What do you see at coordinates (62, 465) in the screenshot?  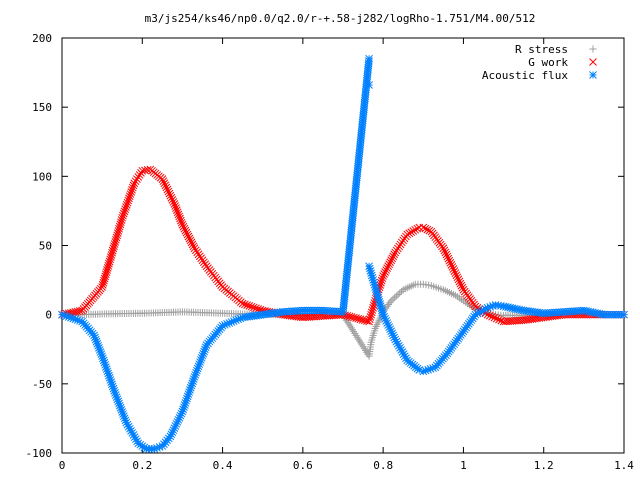 I see `x-tick-label: 0` at bounding box center [62, 465].